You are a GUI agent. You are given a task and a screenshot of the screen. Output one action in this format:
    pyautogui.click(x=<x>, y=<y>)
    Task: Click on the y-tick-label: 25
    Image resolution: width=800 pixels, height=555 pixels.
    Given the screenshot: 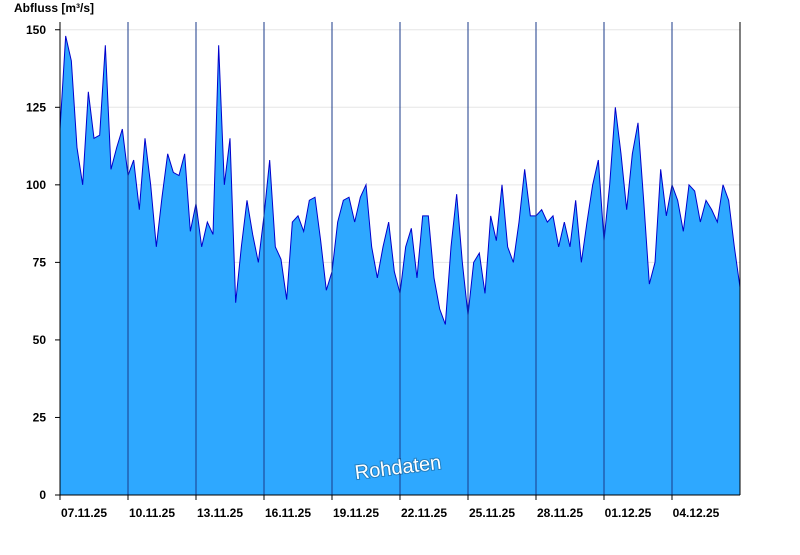 What is the action you would take?
    pyautogui.click(x=40, y=417)
    